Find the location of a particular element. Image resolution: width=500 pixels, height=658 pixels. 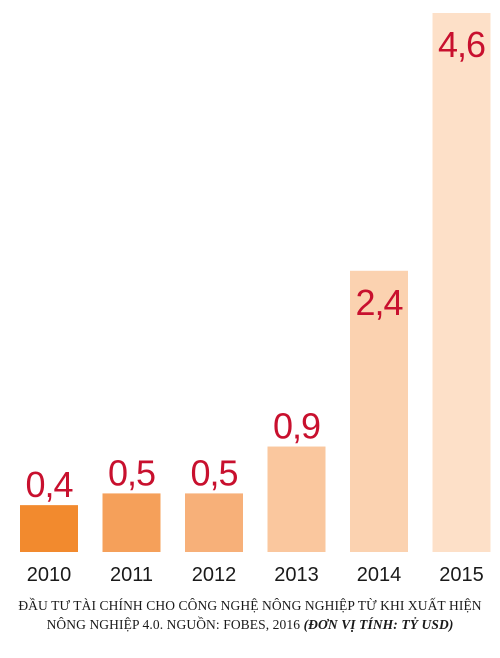

value-label-2014: 2,4 is located at coordinates (378, 302).